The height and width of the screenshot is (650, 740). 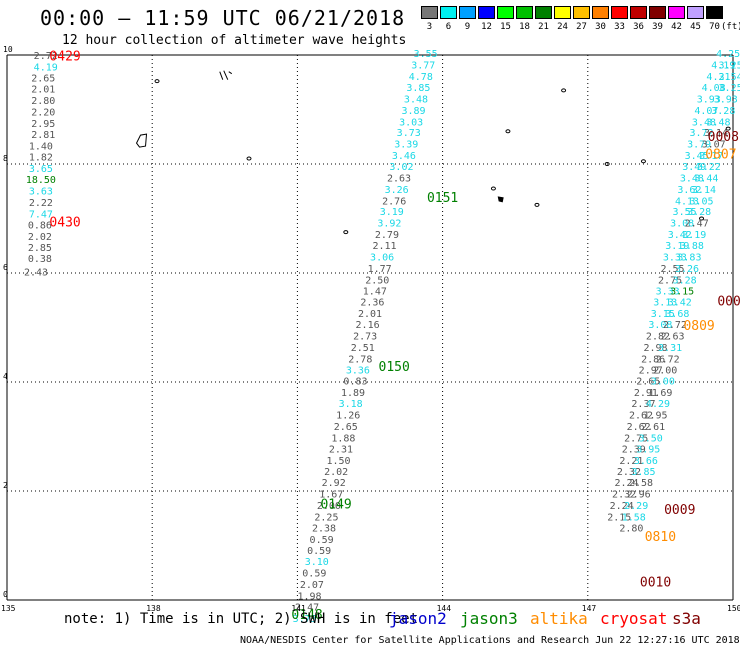 I want to click on wave-height-value: 2.92, so click(x=334, y=483).